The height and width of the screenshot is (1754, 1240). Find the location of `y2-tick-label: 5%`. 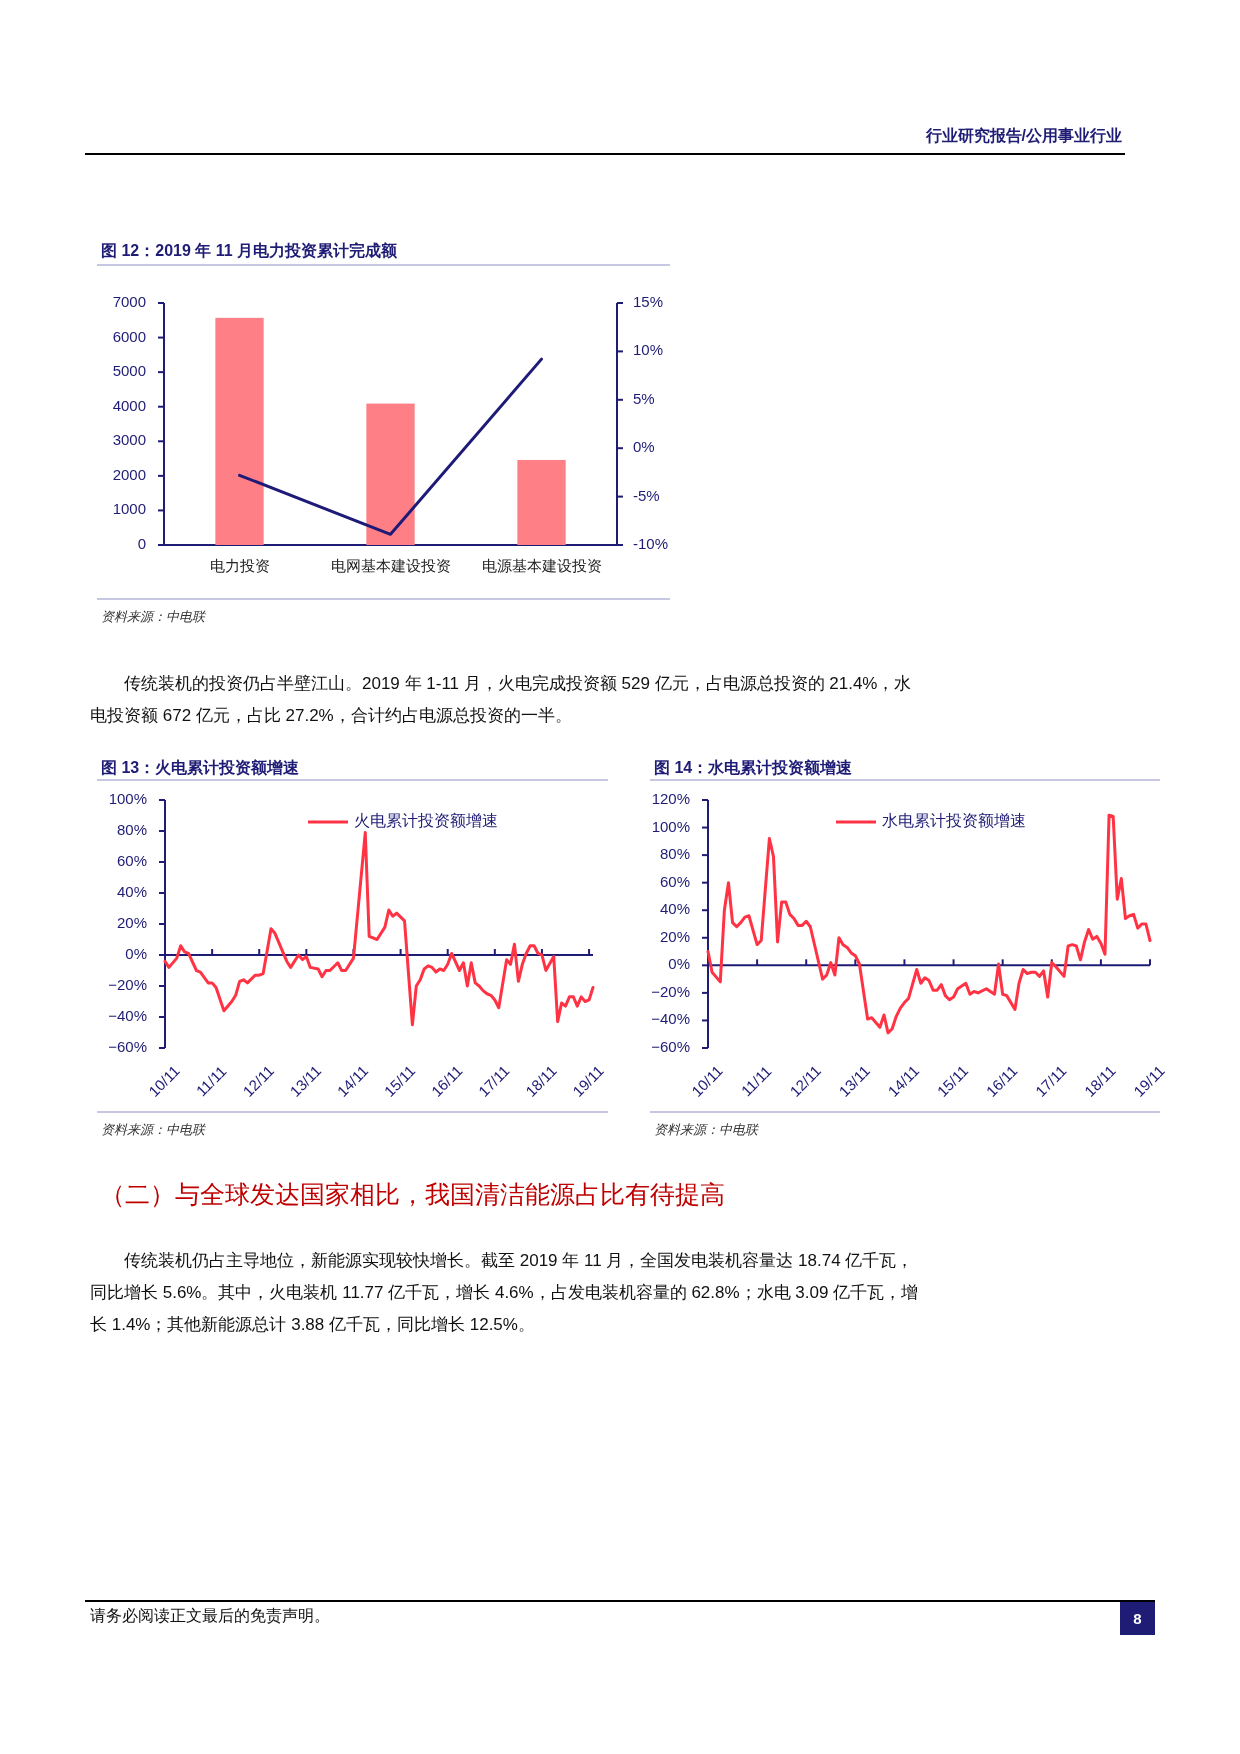

y2-tick-label: 5% is located at coordinates (644, 398).